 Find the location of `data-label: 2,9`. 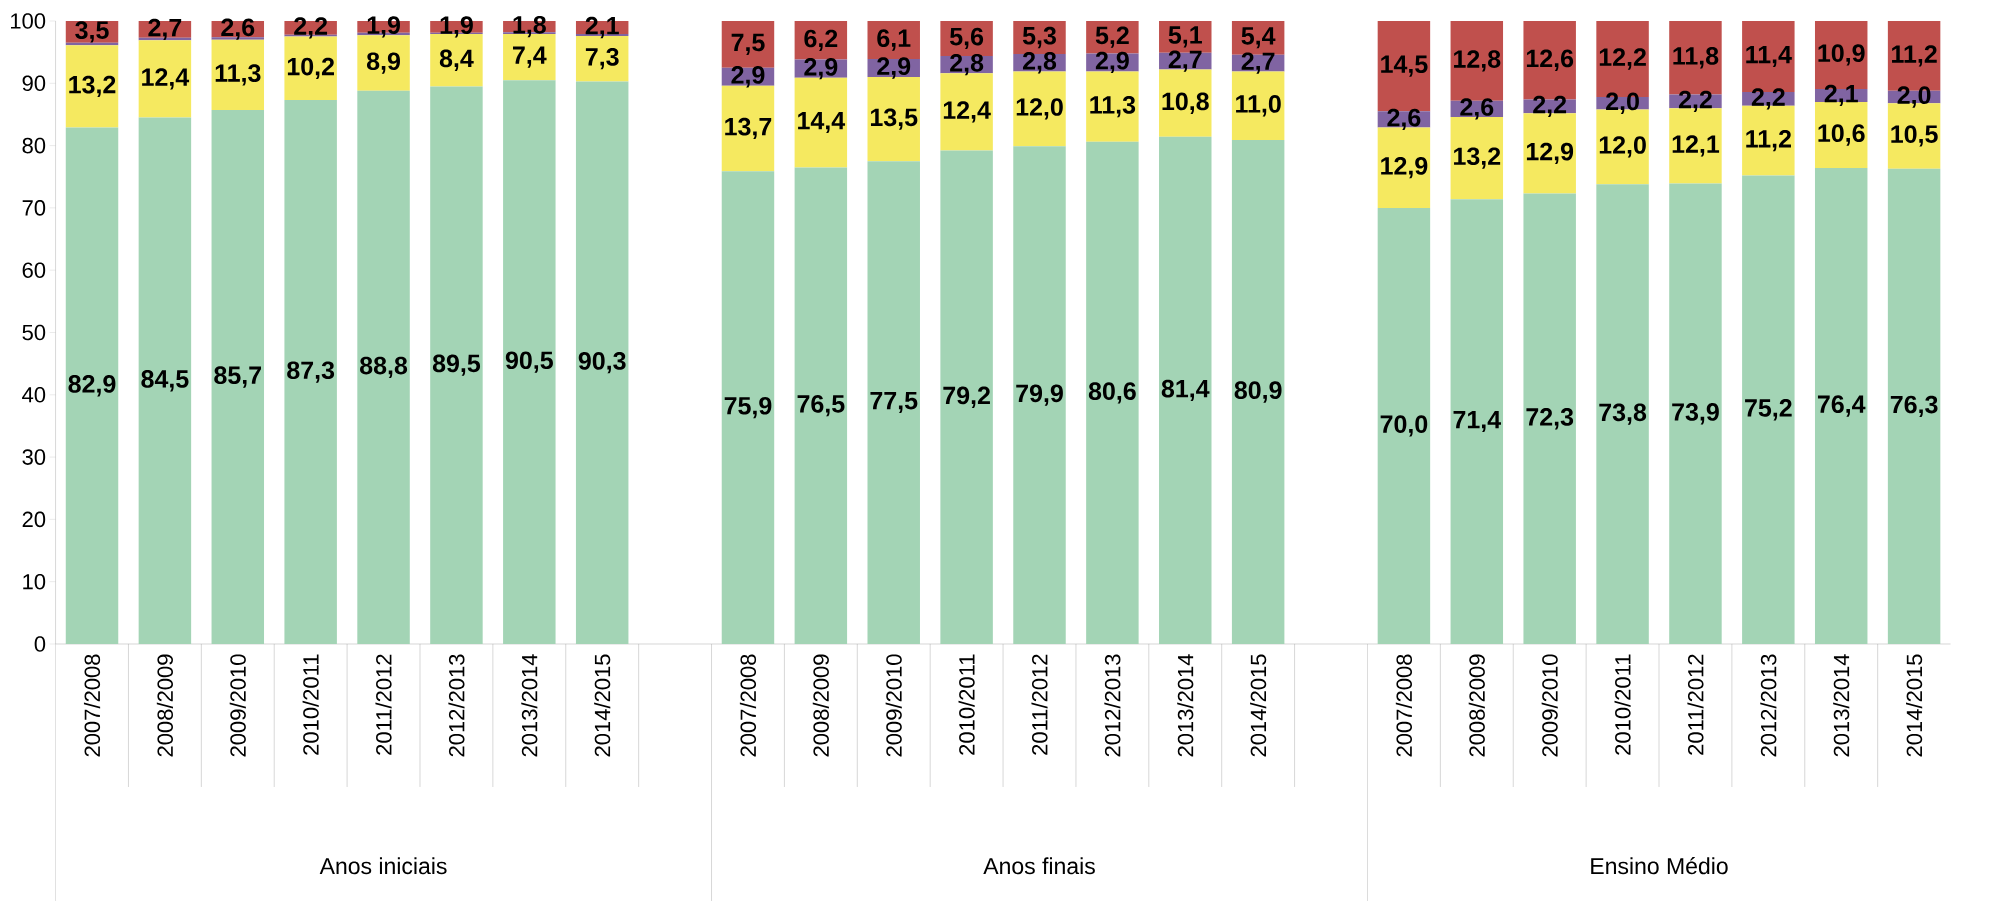

data-label: 2,9 is located at coordinates (1112, 62).